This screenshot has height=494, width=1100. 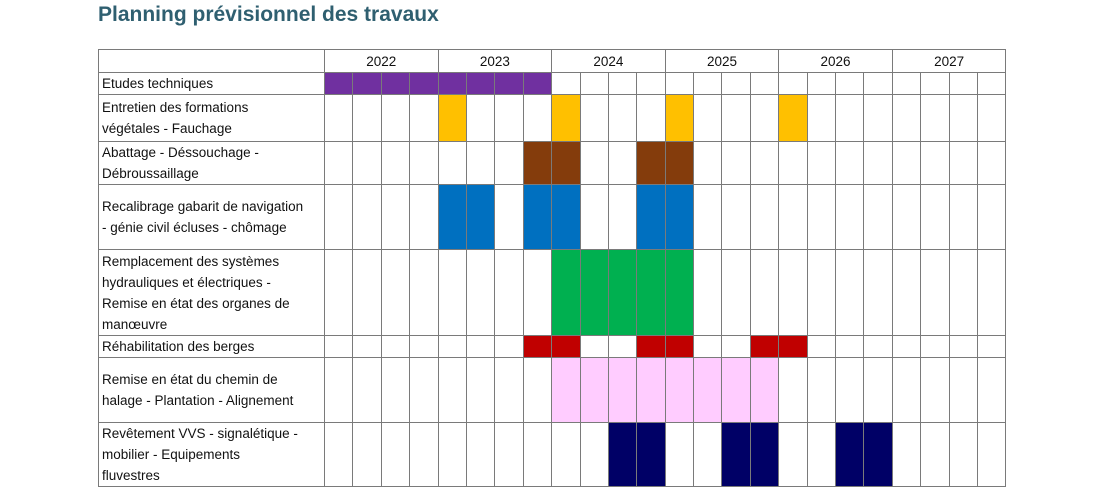 I want to click on task-label-line: hydrauliques et électriques -, so click(x=186, y=282).